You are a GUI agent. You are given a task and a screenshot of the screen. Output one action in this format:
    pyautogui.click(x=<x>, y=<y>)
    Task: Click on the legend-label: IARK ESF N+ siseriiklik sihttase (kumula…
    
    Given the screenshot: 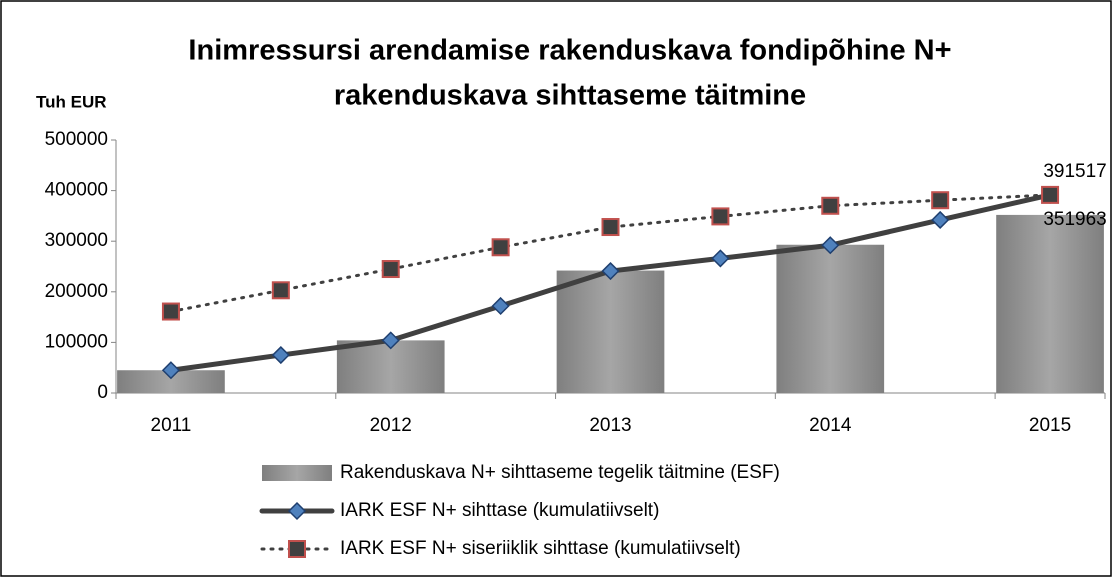 What is the action you would take?
    pyautogui.click(x=540, y=548)
    